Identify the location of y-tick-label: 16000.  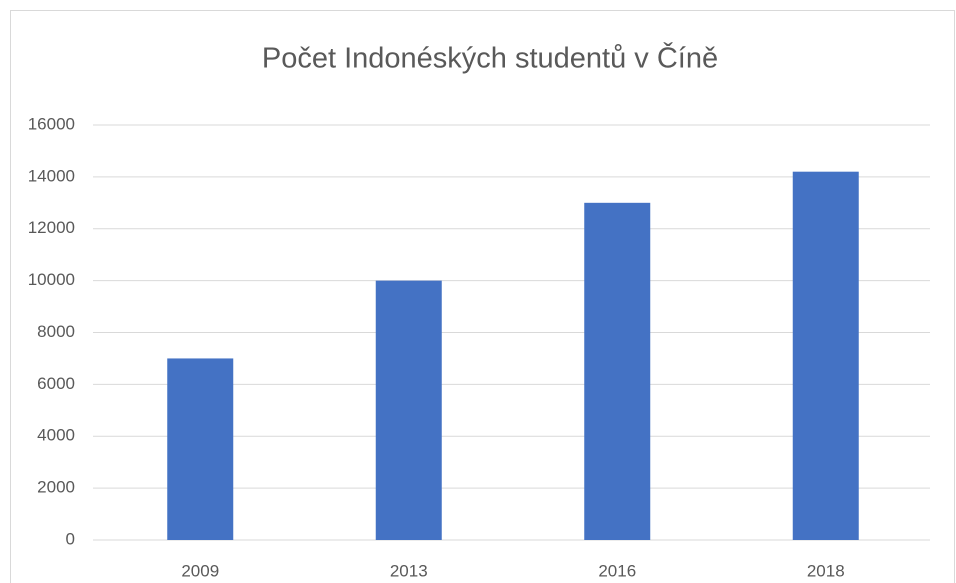
(51, 123).